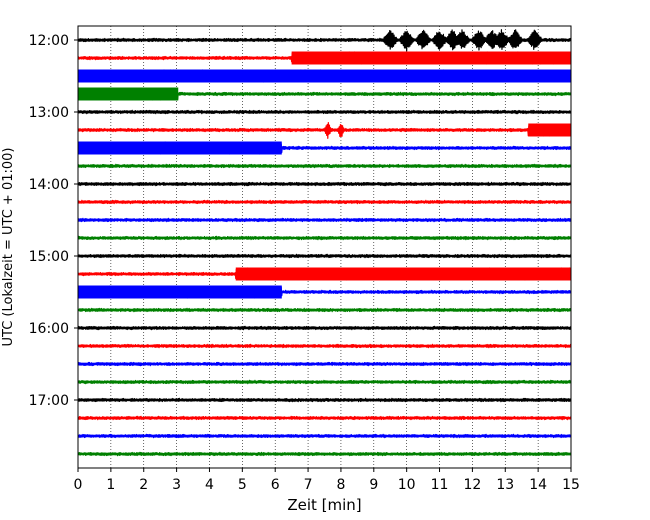 The width and height of the screenshot is (650, 520). What do you see at coordinates (340, 485) in the screenshot?
I see `x-tick-label: 8` at bounding box center [340, 485].